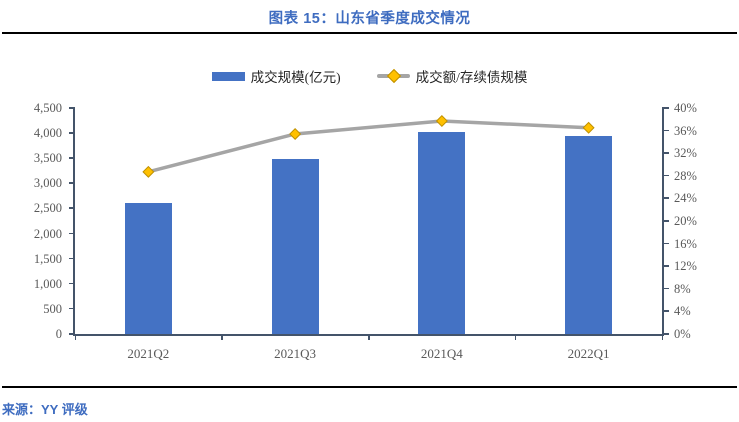  Describe the element at coordinates (148, 268) in the screenshot. I see `bar-2021Q2` at that location.